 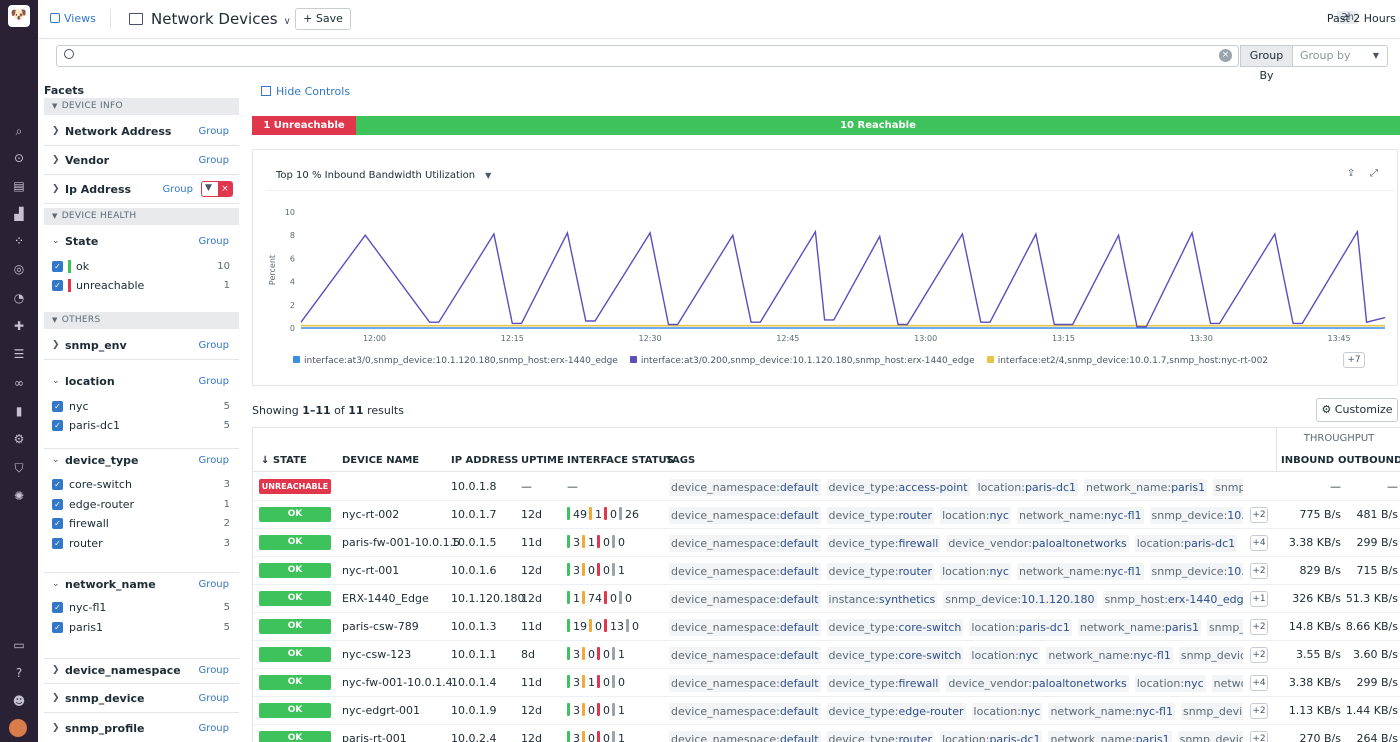 I want to click on binoculars-icon: ⊙, so click(x=19, y=158).